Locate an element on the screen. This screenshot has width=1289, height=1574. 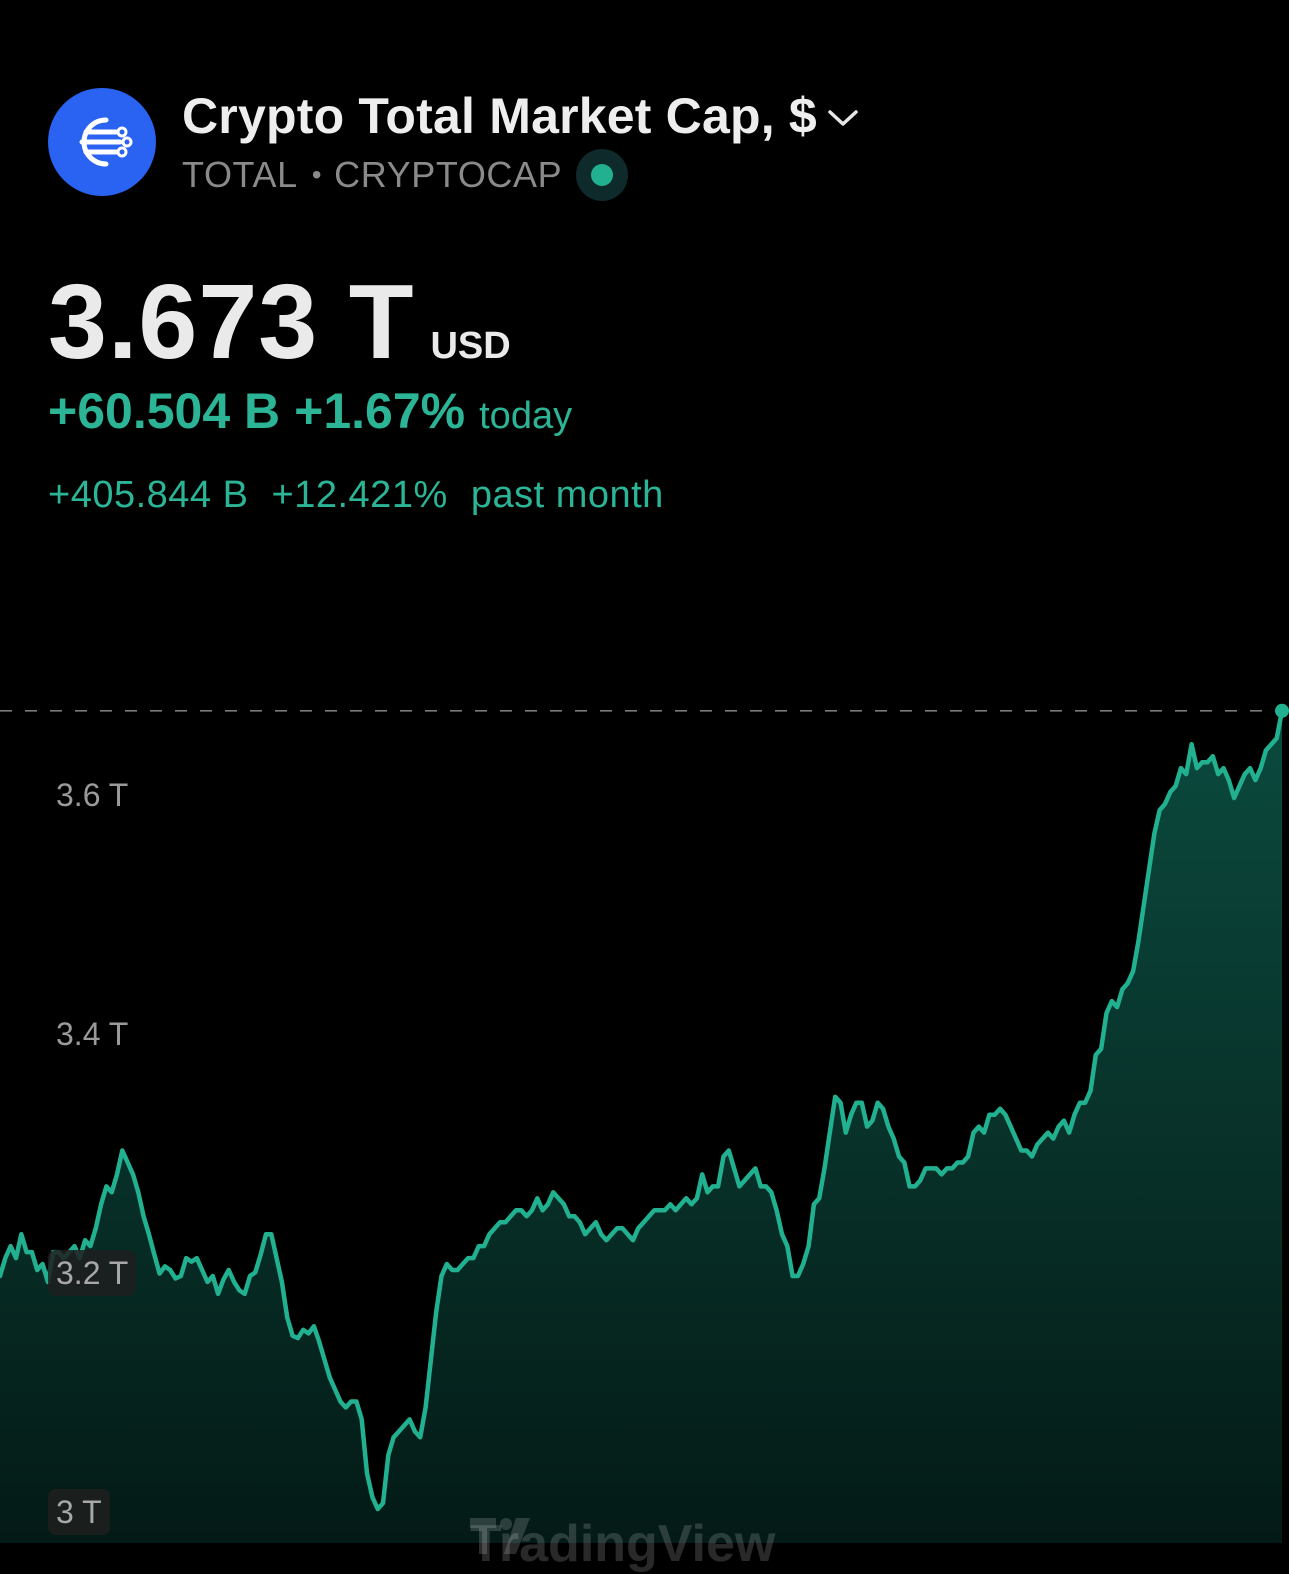
today-label: today is located at coordinates (526, 416).